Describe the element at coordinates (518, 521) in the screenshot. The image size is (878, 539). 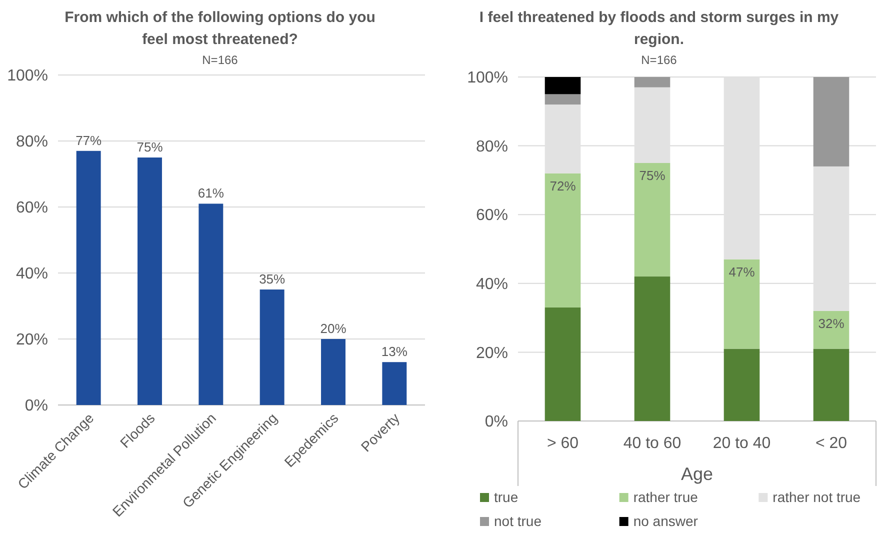
I see `legend-label: not true` at that location.